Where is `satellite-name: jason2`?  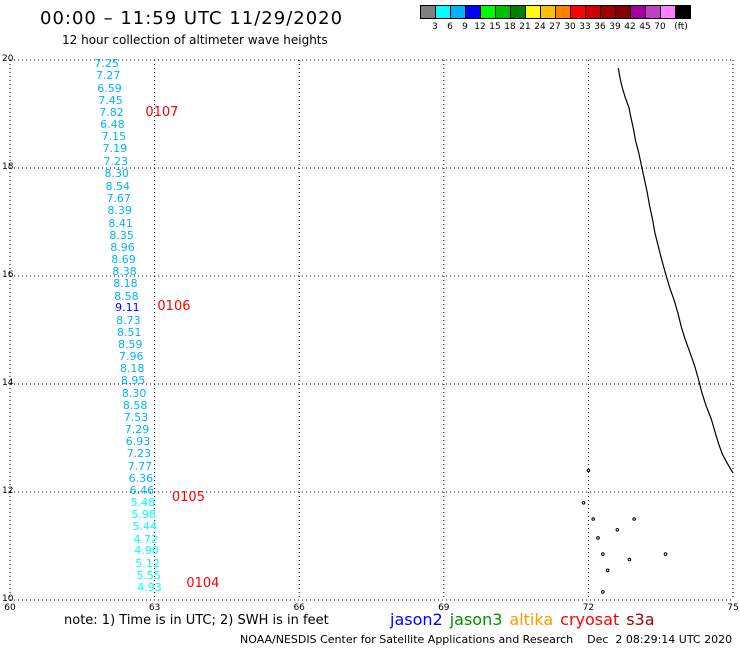
satellite-name: jason2 is located at coordinates (416, 619).